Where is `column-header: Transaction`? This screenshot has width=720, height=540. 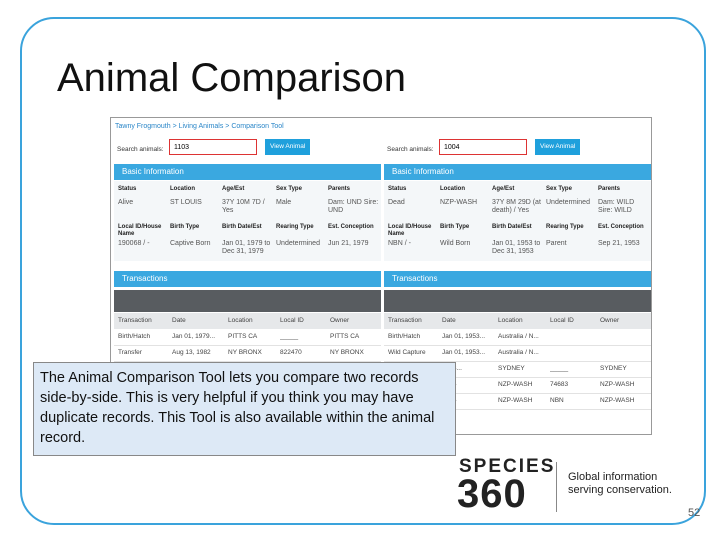
column-header: Transaction is located at coordinates (405, 320).